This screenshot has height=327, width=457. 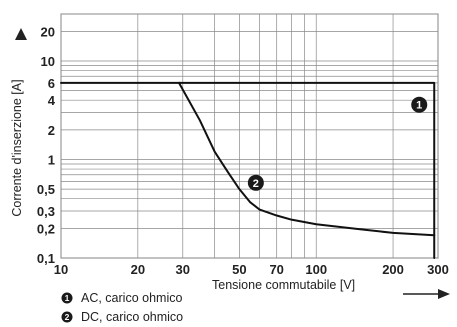 I want to click on legend: 1 AC, carico ohmico 2 DC, carico ohmico, so click(x=122, y=307).